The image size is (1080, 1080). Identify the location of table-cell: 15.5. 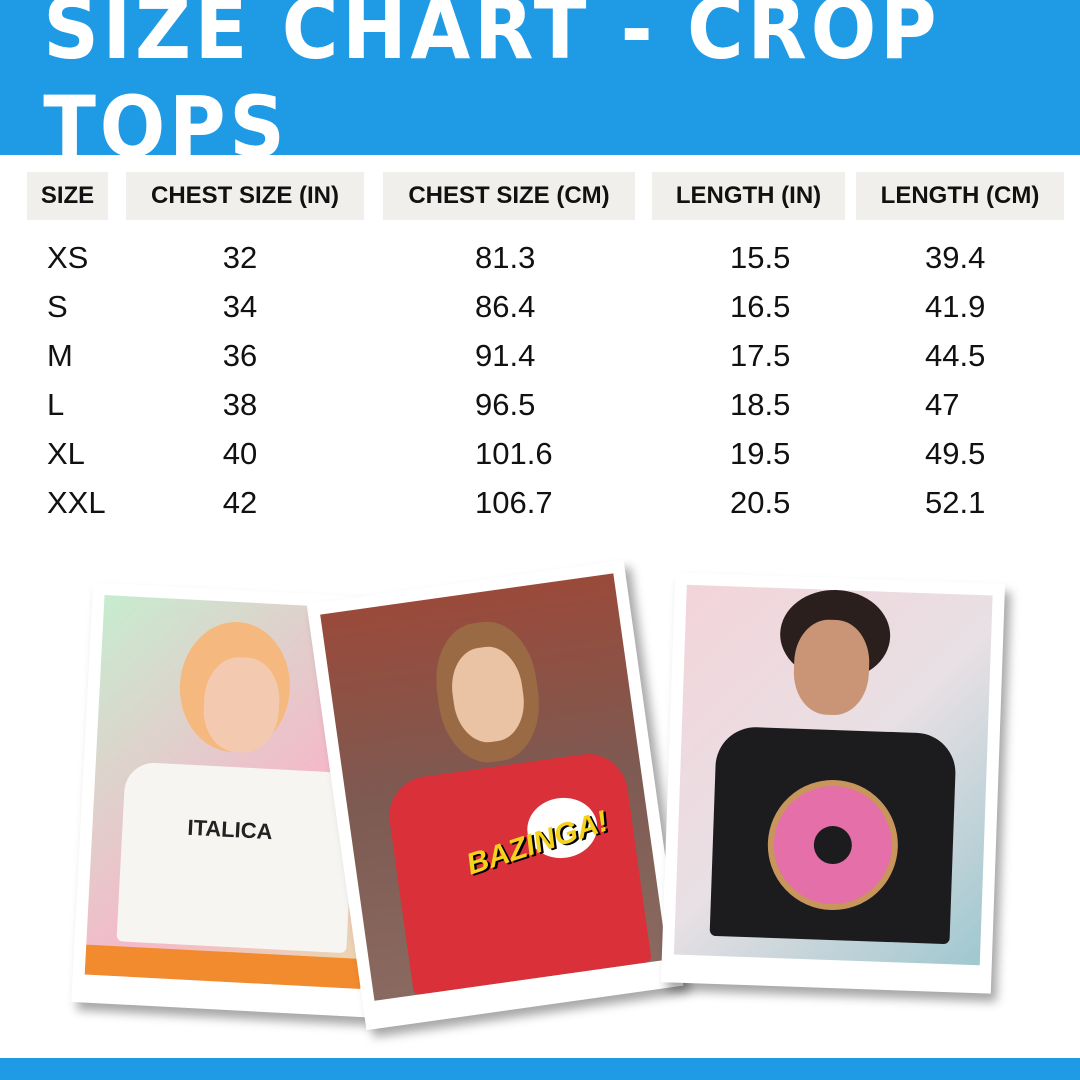
(760, 257).